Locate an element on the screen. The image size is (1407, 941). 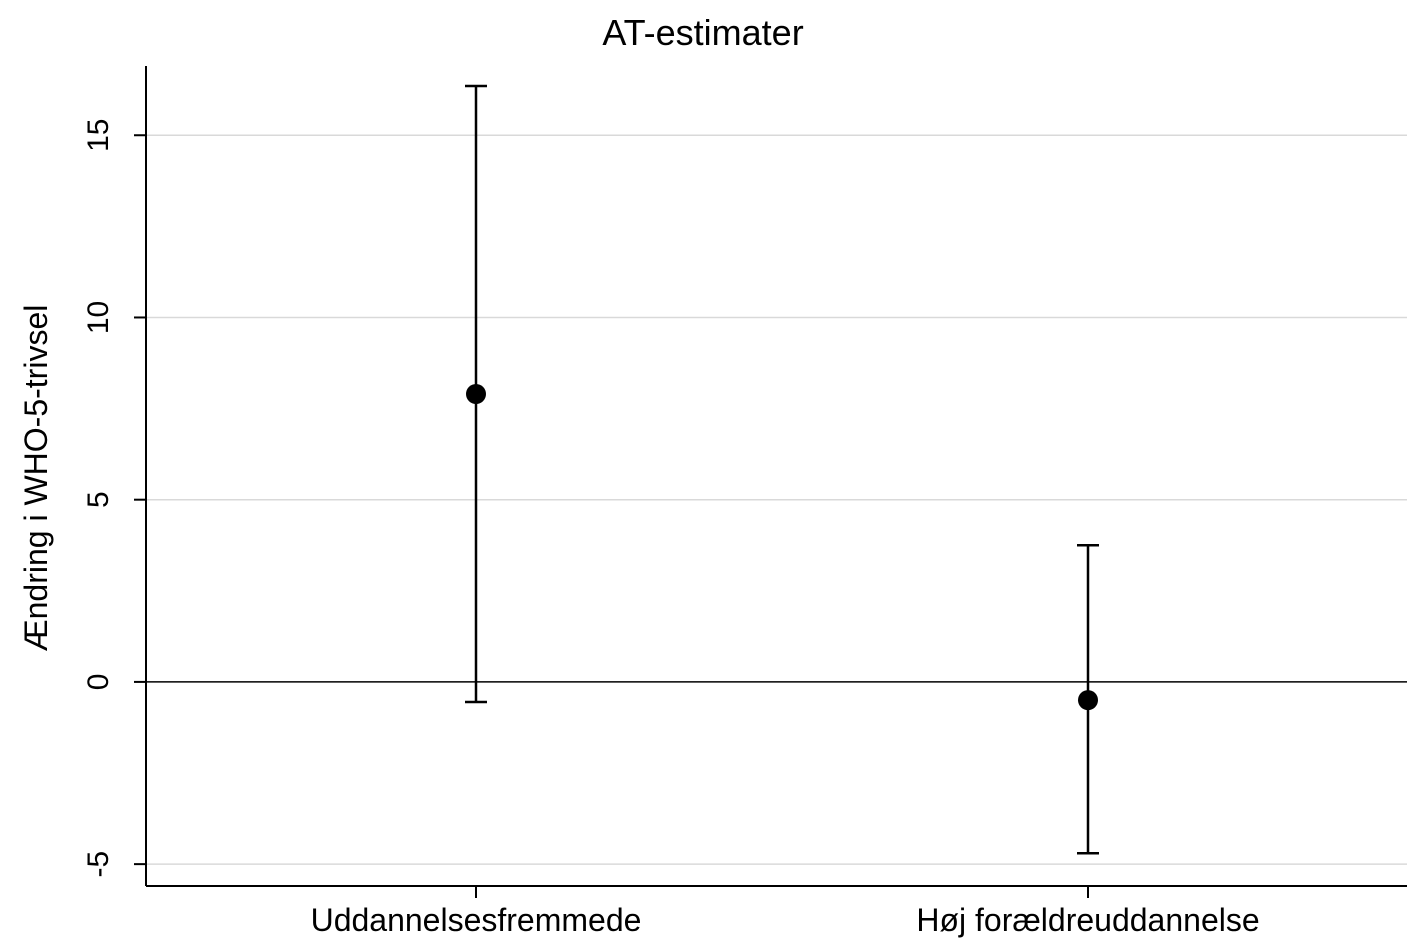
chart-title: AT-estimater is located at coordinates (702, 32).